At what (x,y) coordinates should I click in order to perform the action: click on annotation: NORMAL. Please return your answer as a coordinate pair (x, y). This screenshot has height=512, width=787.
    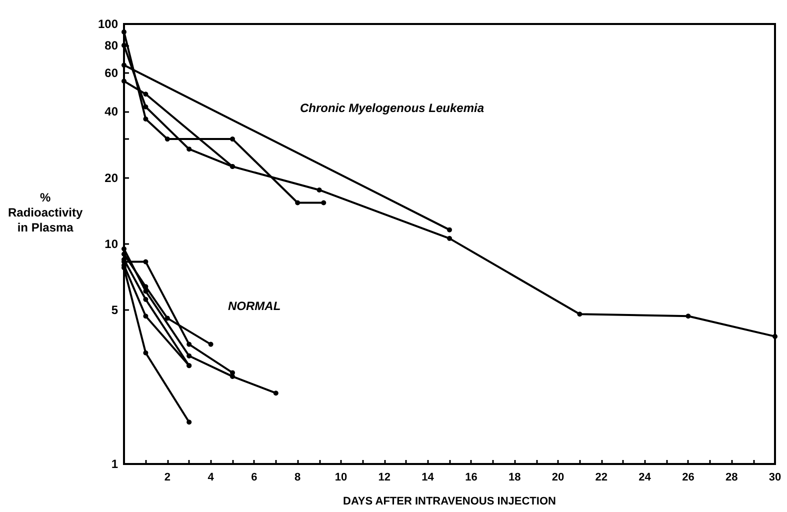
    Looking at the image, I should click on (254, 306).